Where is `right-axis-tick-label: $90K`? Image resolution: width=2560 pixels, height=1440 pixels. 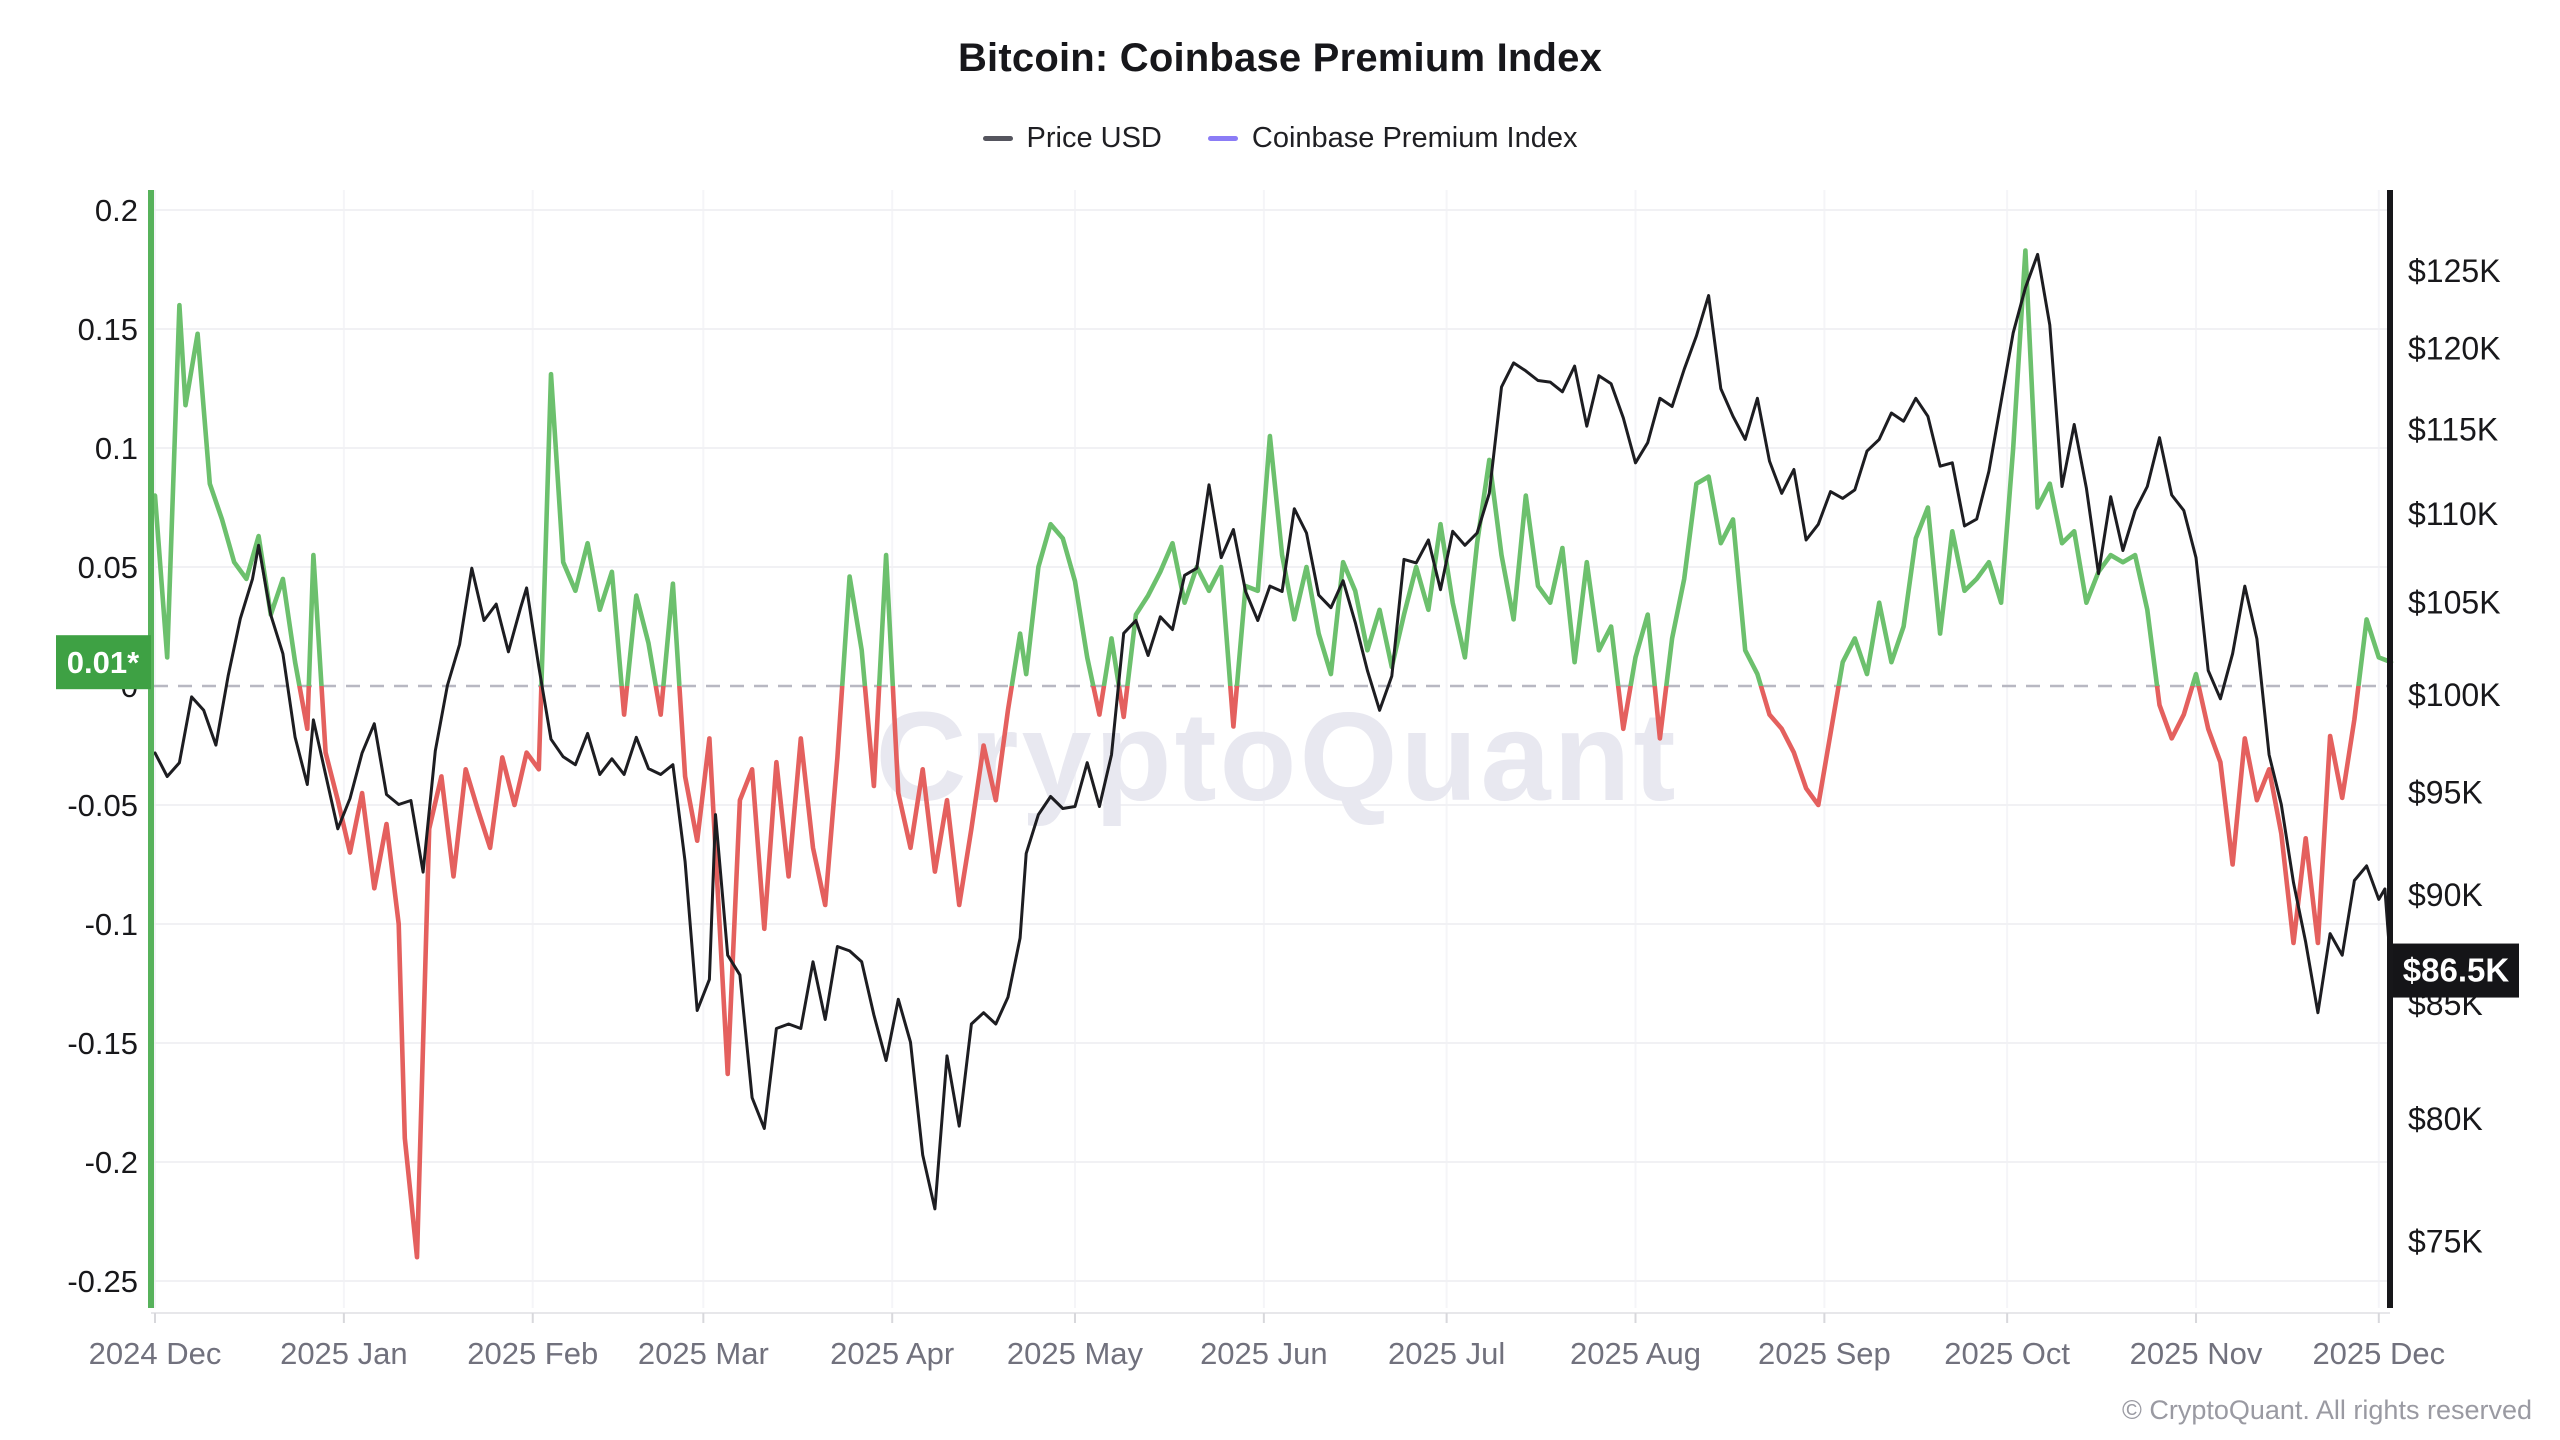 right-axis-tick-label: $90K is located at coordinates (2445, 895).